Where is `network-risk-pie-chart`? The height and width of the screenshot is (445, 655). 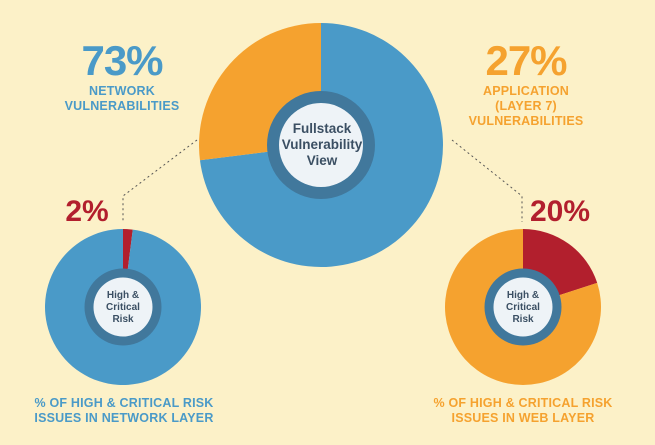 network-risk-pie-chart is located at coordinates (123, 307).